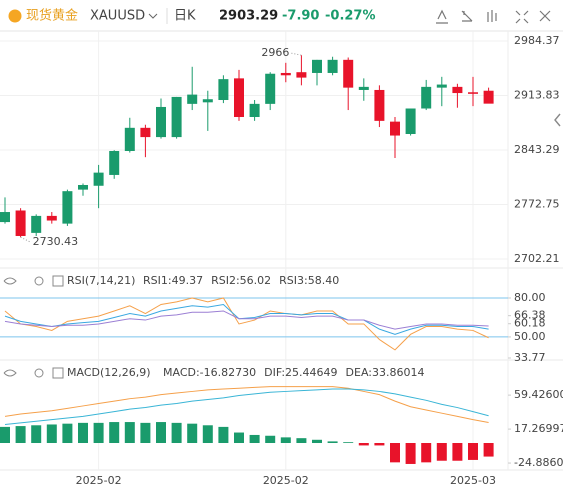 This screenshot has height=494, width=563. What do you see at coordinates (492, 16) in the screenshot?
I see `candle-icon` at bounding box center [492, 16].